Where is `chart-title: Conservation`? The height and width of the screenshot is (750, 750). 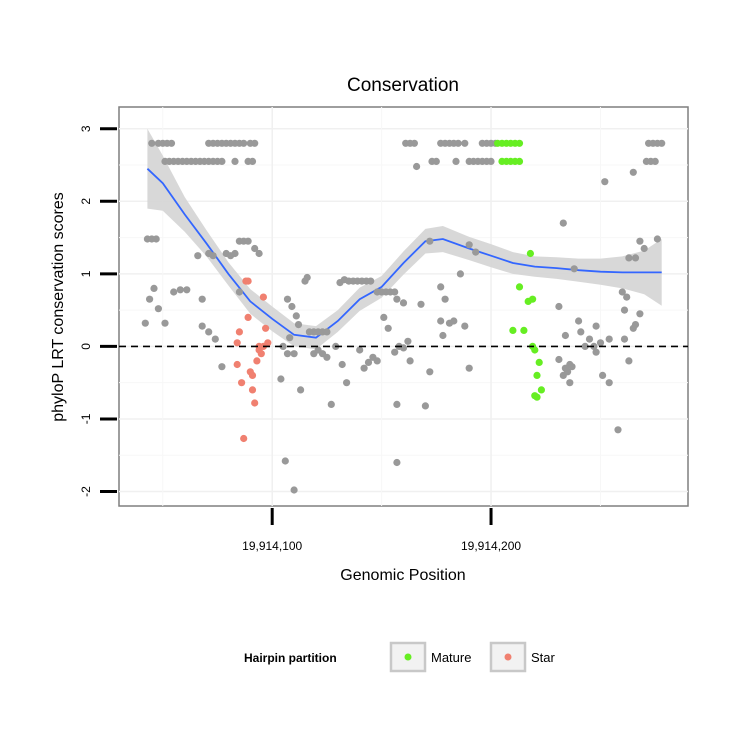
chart-title: Conservation is located at coordinates (403, 85).